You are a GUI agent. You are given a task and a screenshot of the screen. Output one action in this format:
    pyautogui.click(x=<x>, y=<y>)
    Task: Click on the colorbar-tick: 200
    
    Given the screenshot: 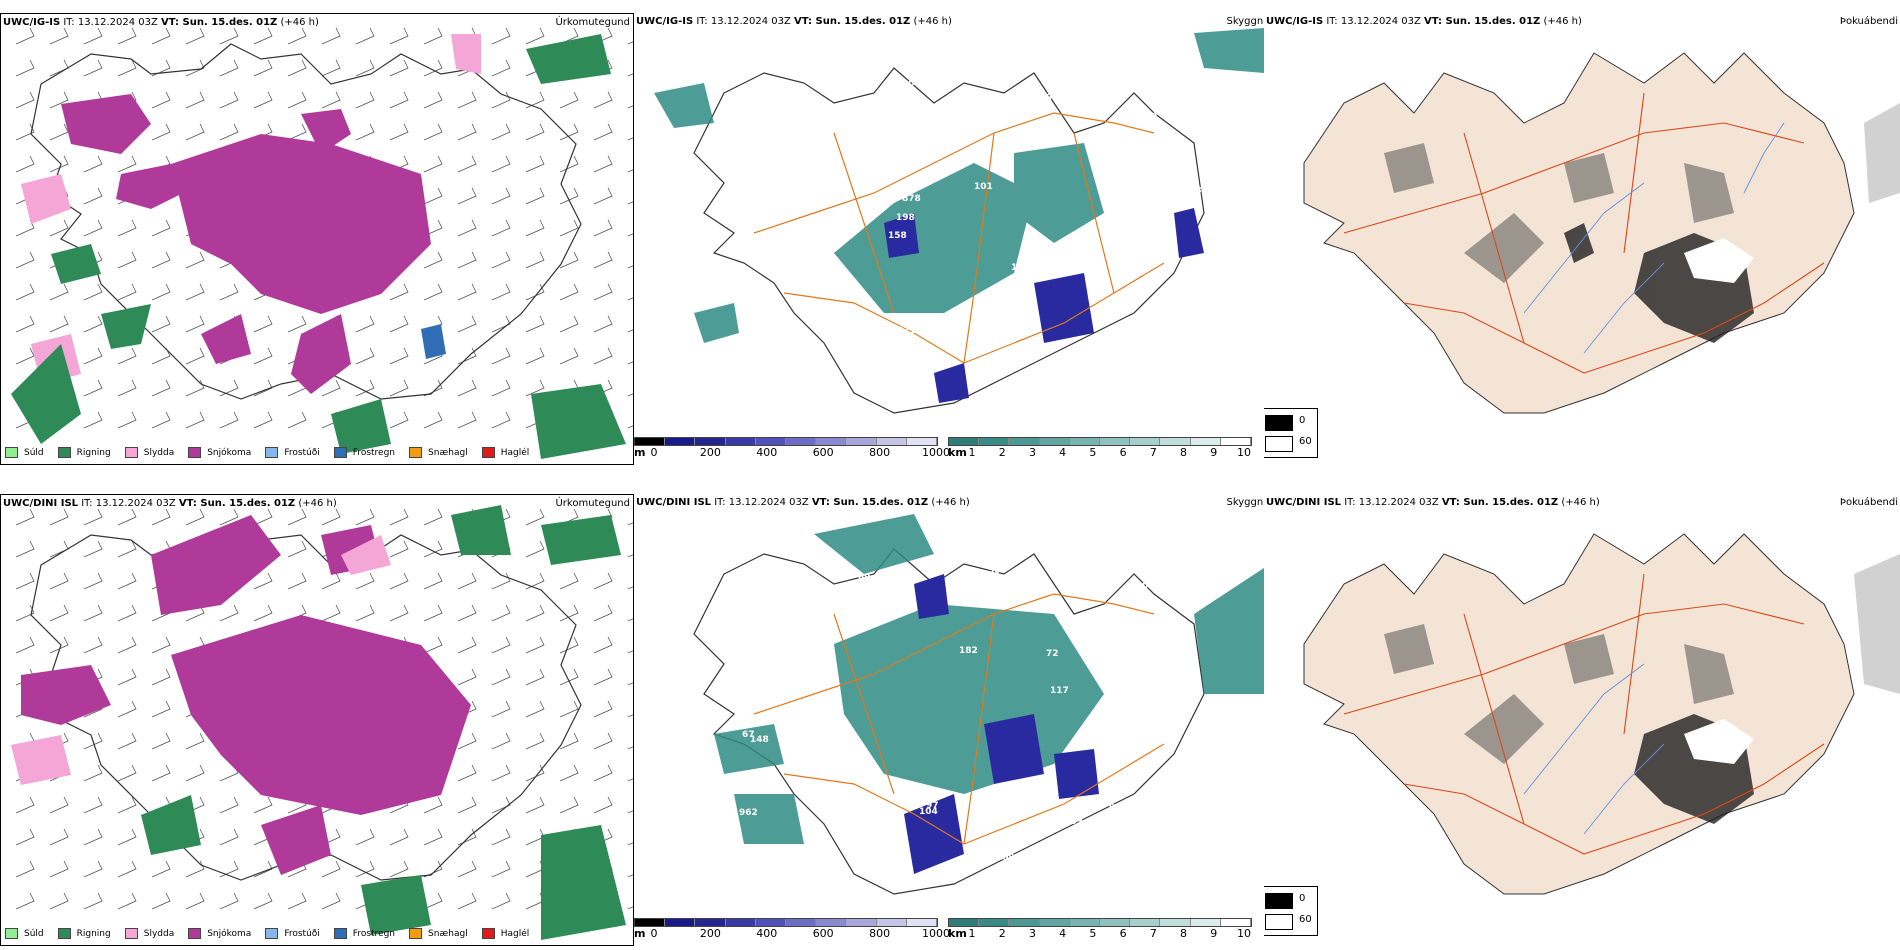 What is the action you would take?
    pyautogui.click(x=710, y=933)
    